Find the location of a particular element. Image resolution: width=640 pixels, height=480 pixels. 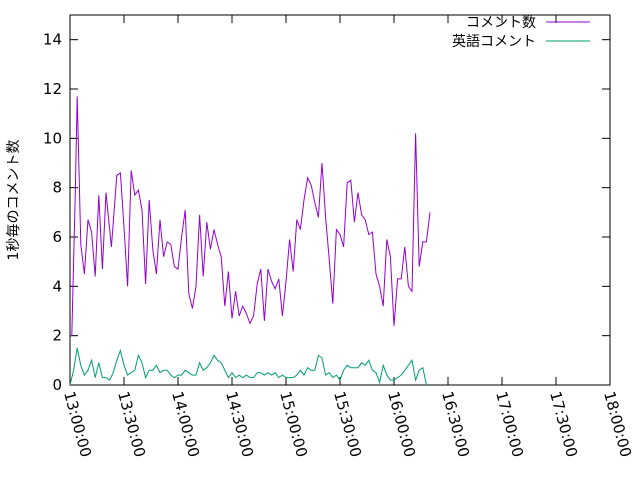

y-tick-label: 6 is located at coordinates (57, 237).